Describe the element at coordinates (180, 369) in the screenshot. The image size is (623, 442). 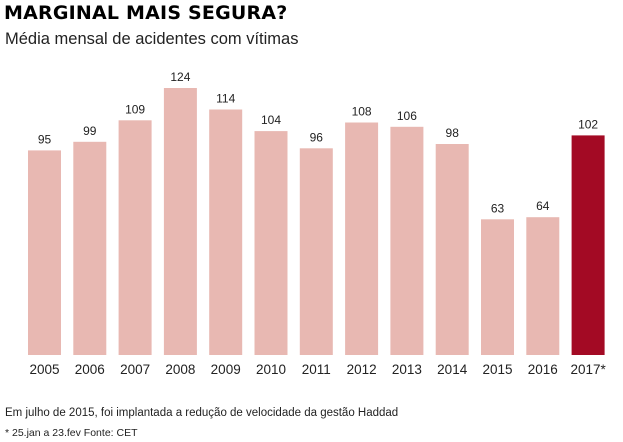
I see `x-tick-label: 2008` at that location.